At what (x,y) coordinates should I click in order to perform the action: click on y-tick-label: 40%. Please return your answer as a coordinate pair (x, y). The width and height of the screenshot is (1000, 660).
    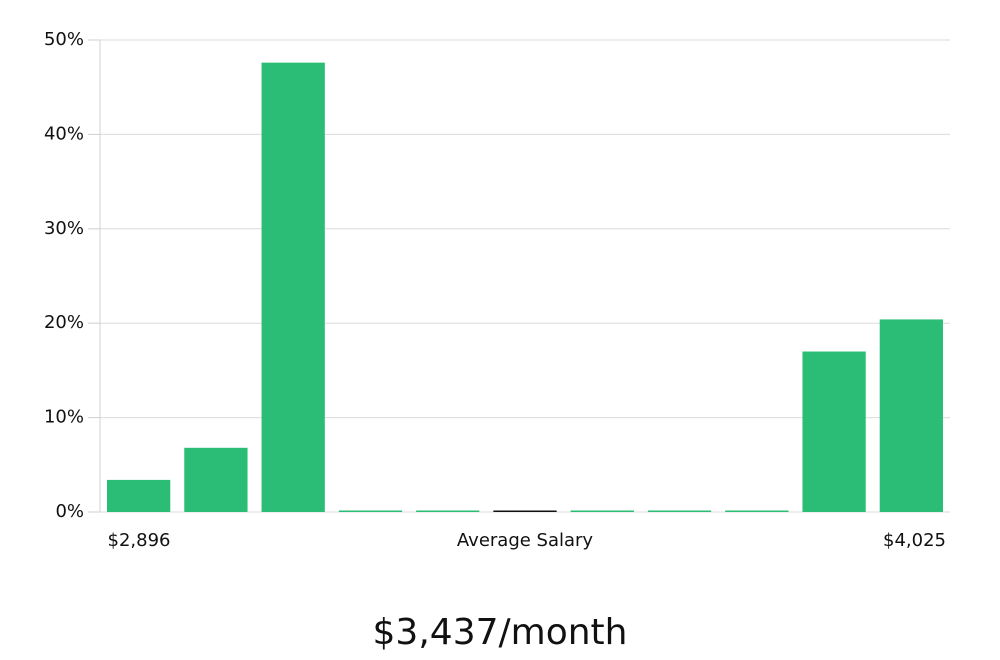
    Looking at the image, I should click on (64, 133).